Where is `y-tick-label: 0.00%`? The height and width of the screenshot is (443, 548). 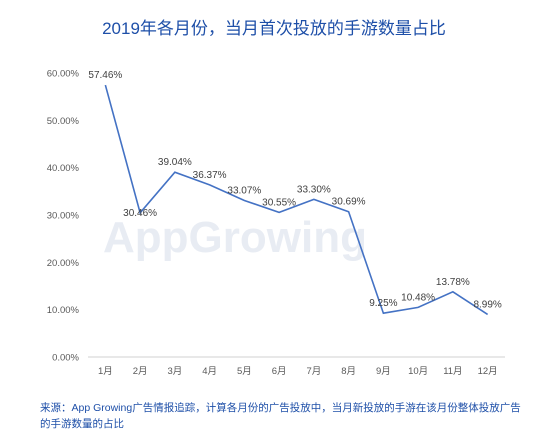
y-tick-label: 0.00% is located at coordinates (65, 358).